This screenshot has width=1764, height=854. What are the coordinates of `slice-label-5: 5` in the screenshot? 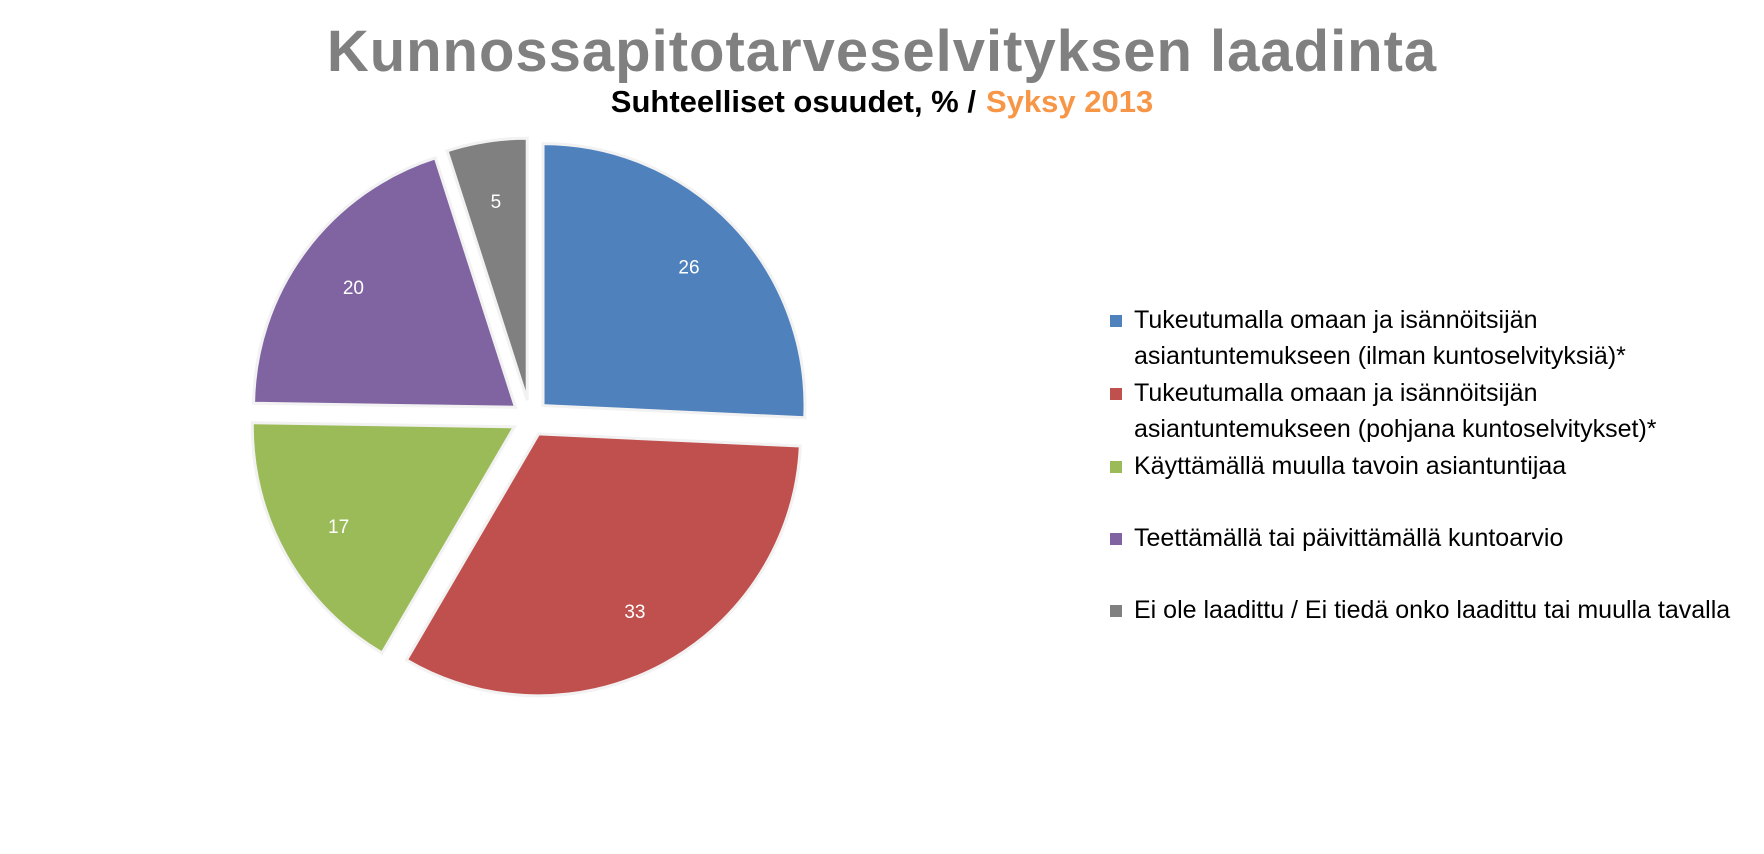 It's located at (496, 202).